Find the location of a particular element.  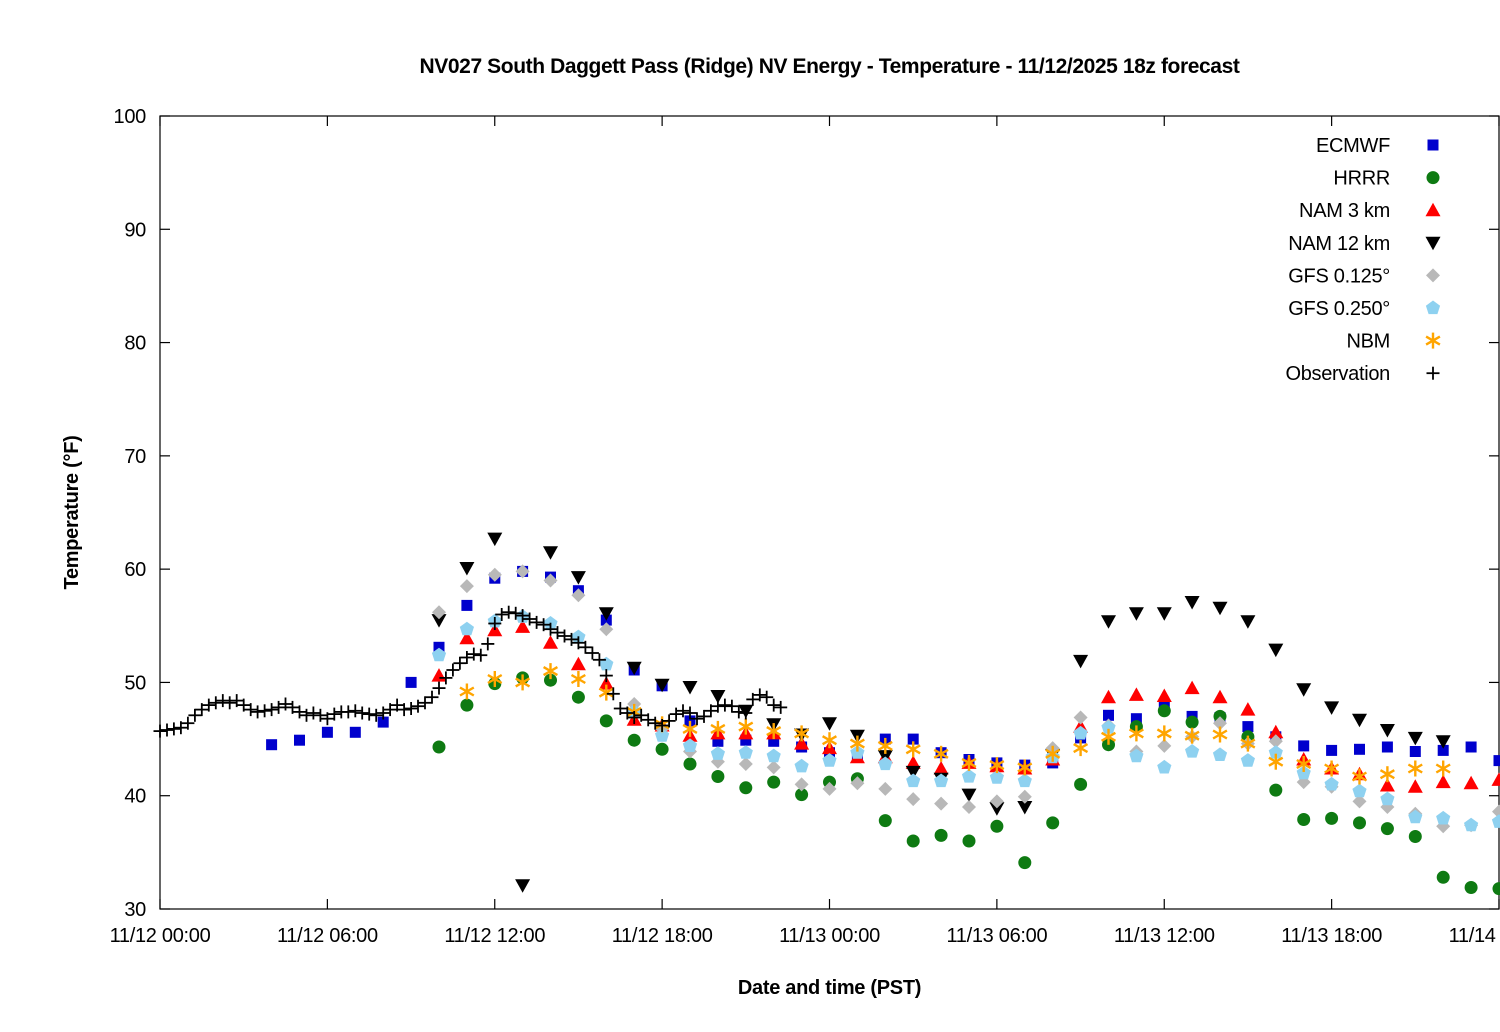

legend-label: Observation is located at coordinates (1337, 374).